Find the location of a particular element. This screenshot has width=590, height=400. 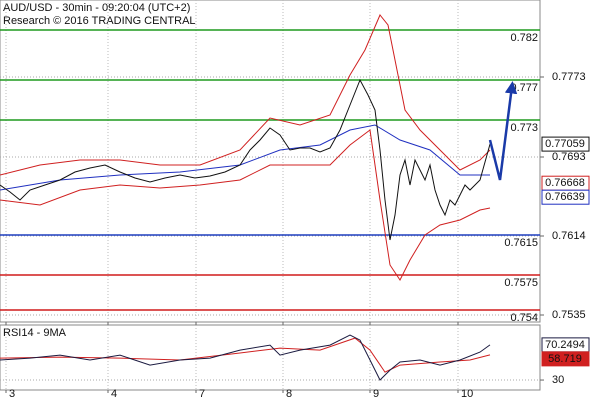

x-tick-label: 7 is located at coordinates (202, 394).